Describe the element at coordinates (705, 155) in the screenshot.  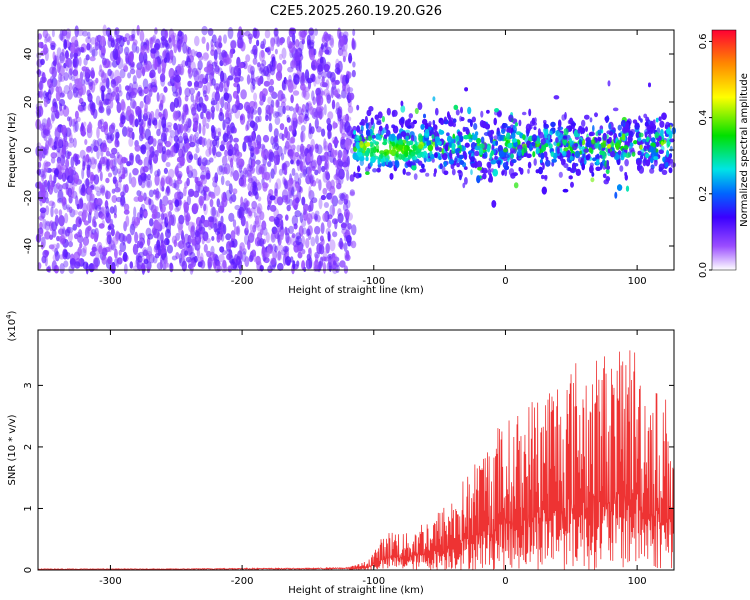
I see `colorbar-ticks: 0.00.20.40.6` at that location.